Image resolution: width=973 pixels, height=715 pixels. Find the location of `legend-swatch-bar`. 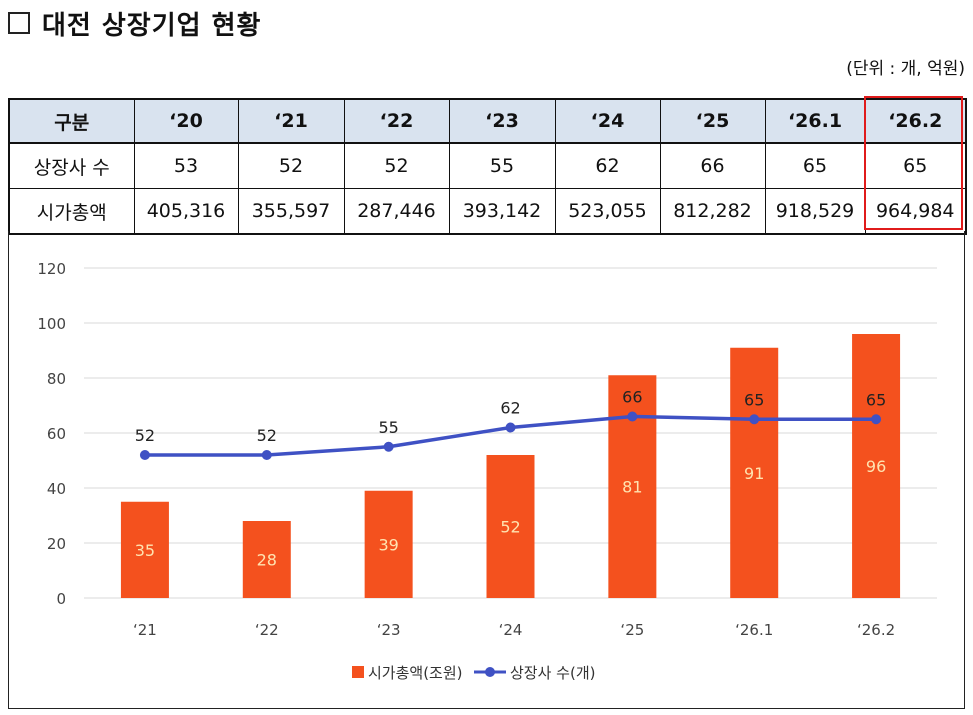

legend-swatch-bar is located at coordinates (358, 672).